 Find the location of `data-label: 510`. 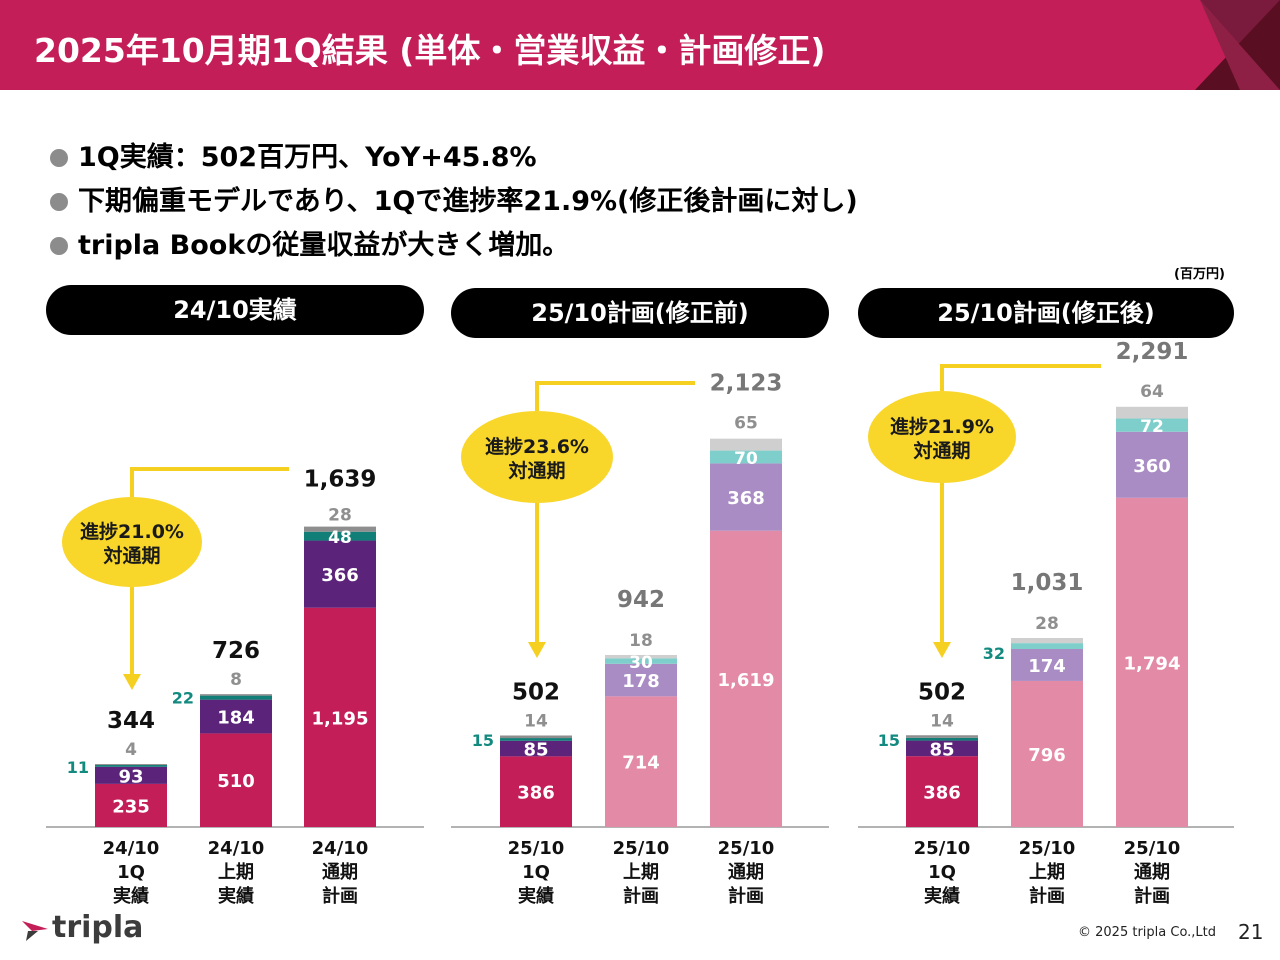

data-label: 510 is located at coordinates (236, 781).